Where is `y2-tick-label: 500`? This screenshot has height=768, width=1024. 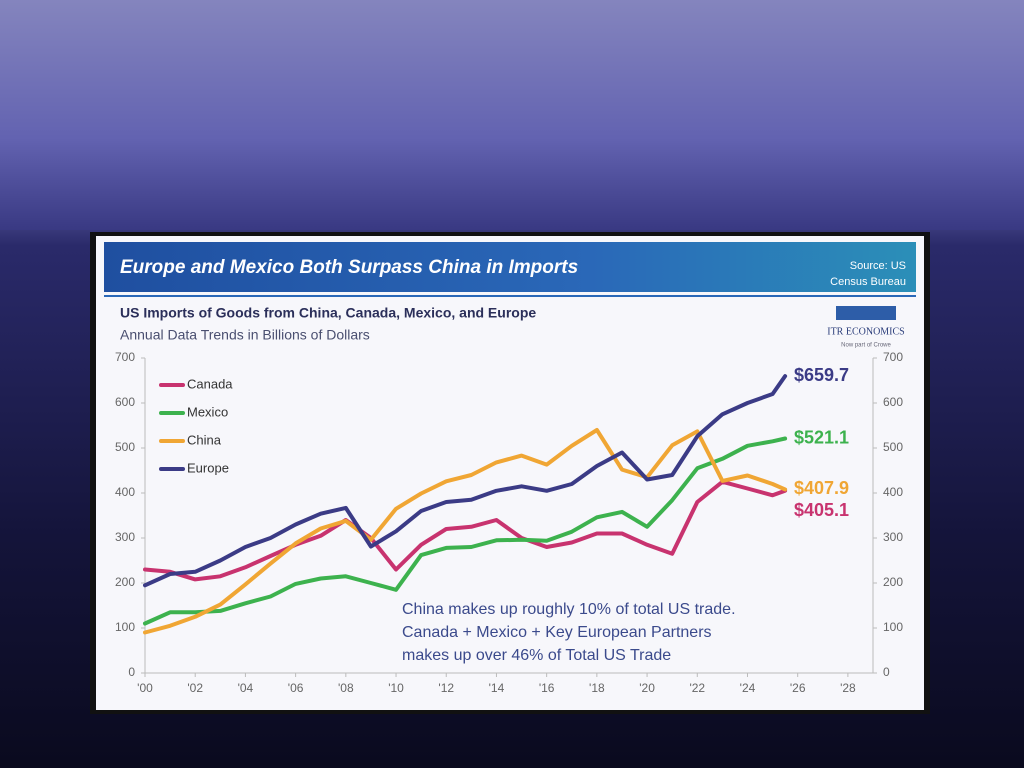
y2-tick-label: 500 is located at coordinates (893, 447).